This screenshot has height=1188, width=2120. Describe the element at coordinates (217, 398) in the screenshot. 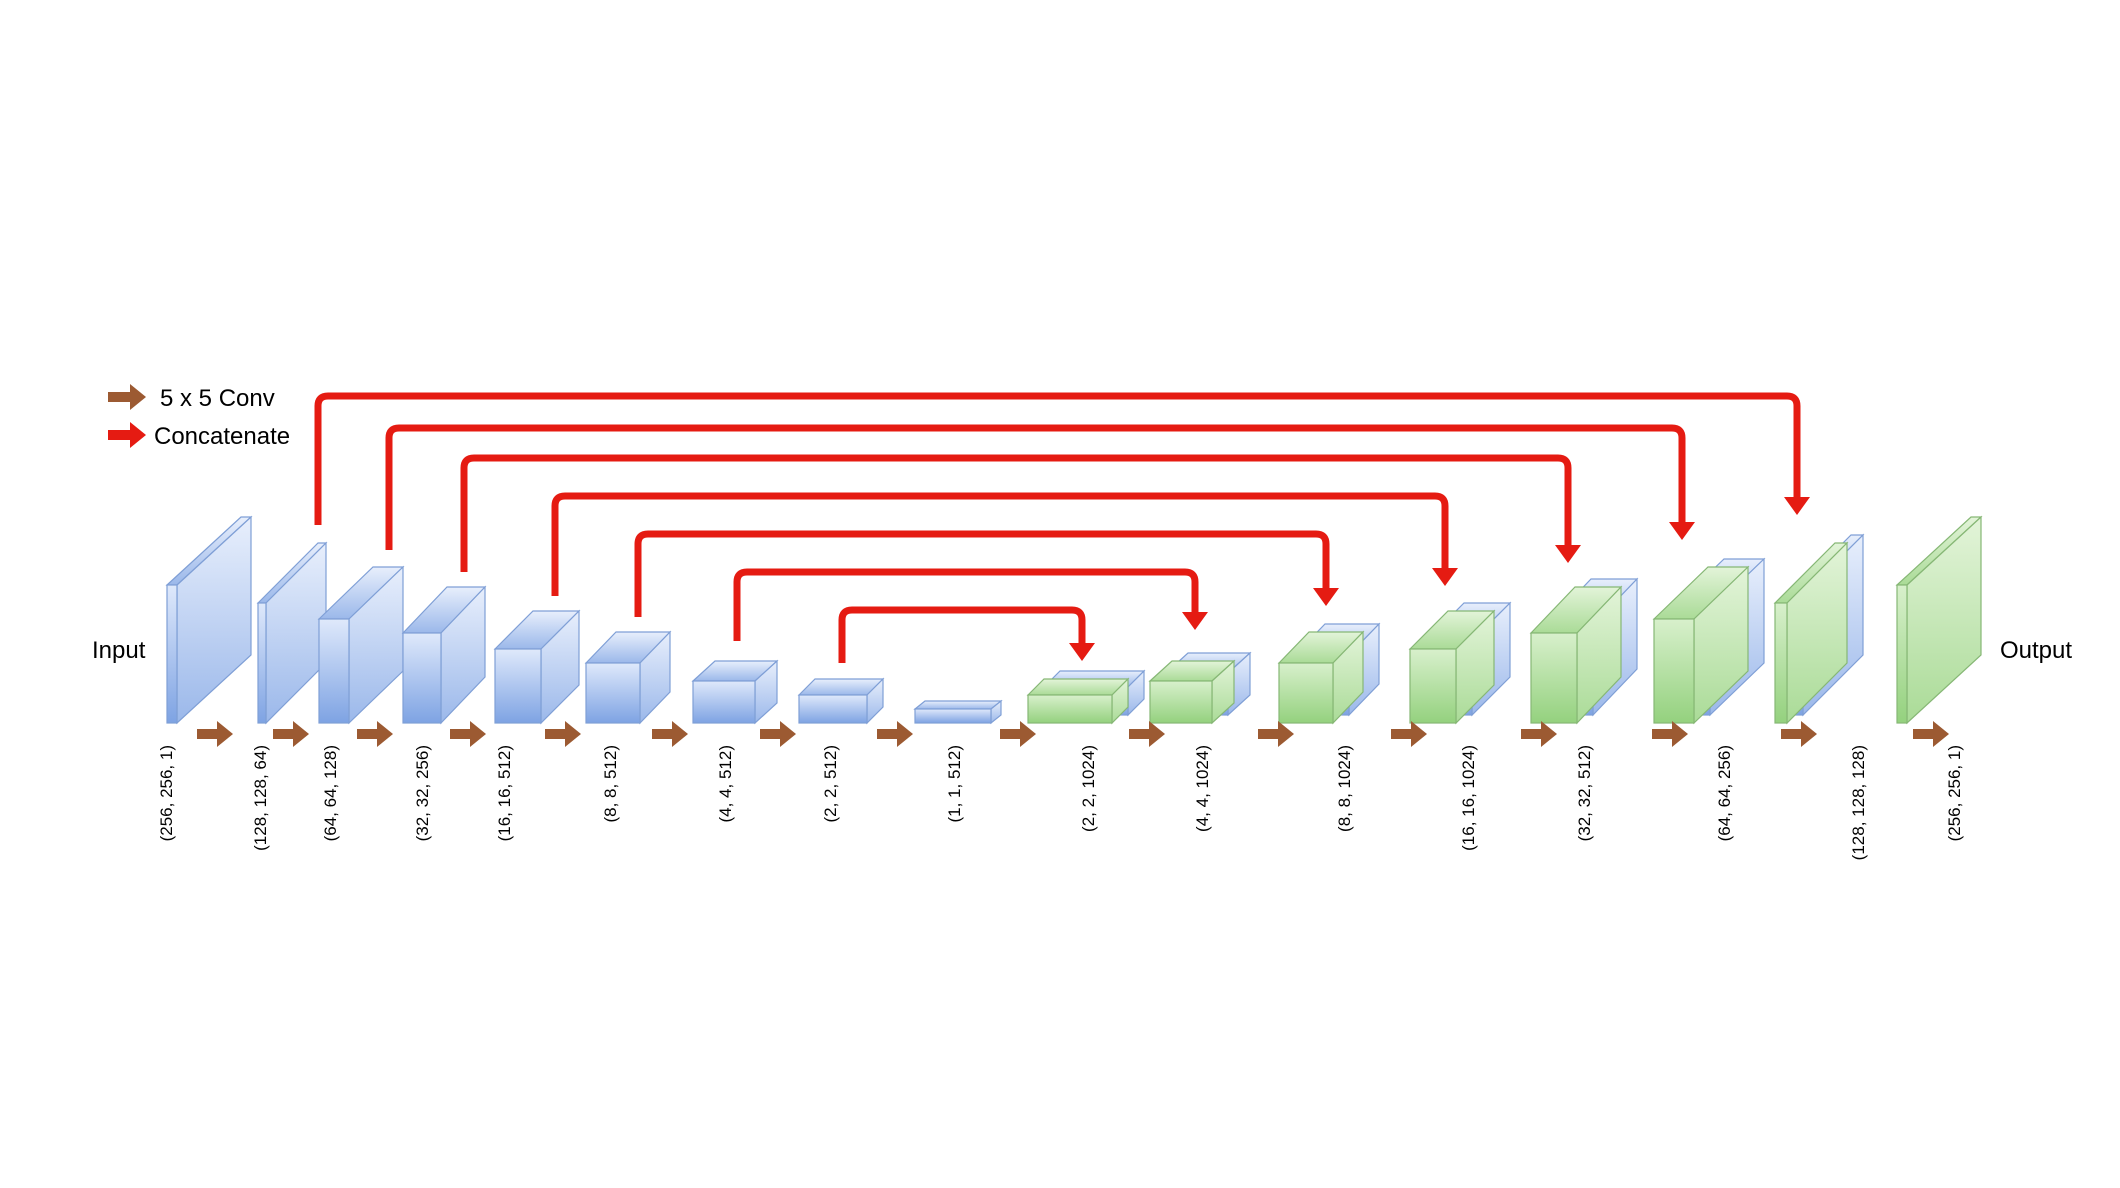

I see `legend-conv-label: 5 x 5 Conv` at that location.